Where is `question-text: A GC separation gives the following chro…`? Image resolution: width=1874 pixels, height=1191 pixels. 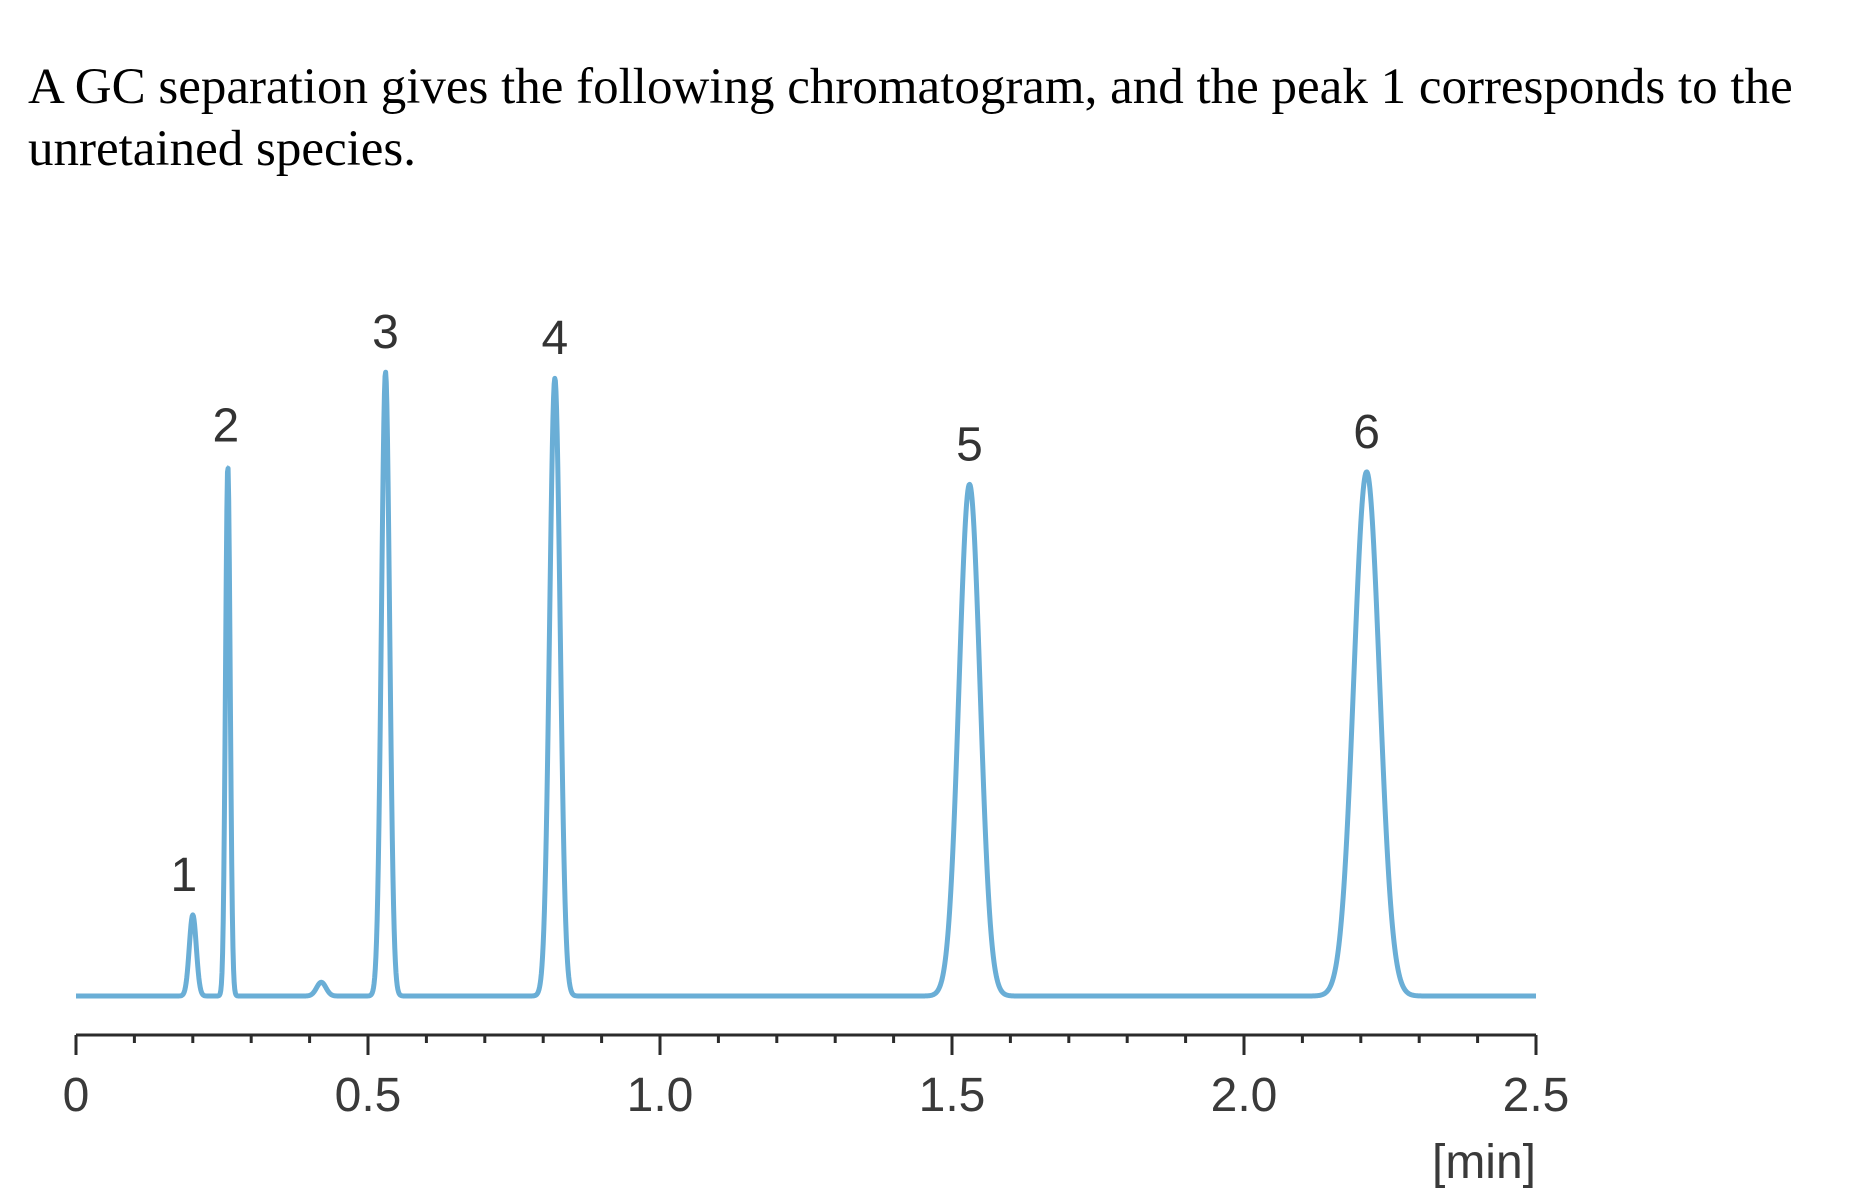
question-text: A GC separation gives the following chro… is located at coordinates (951, 118).